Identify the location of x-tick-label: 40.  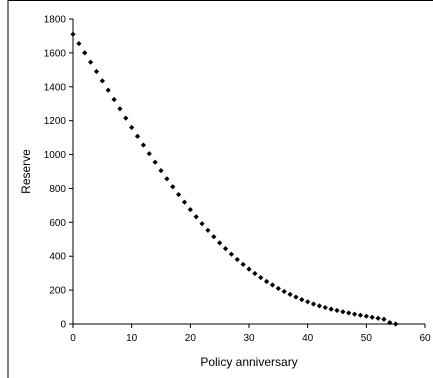
(308, 338).